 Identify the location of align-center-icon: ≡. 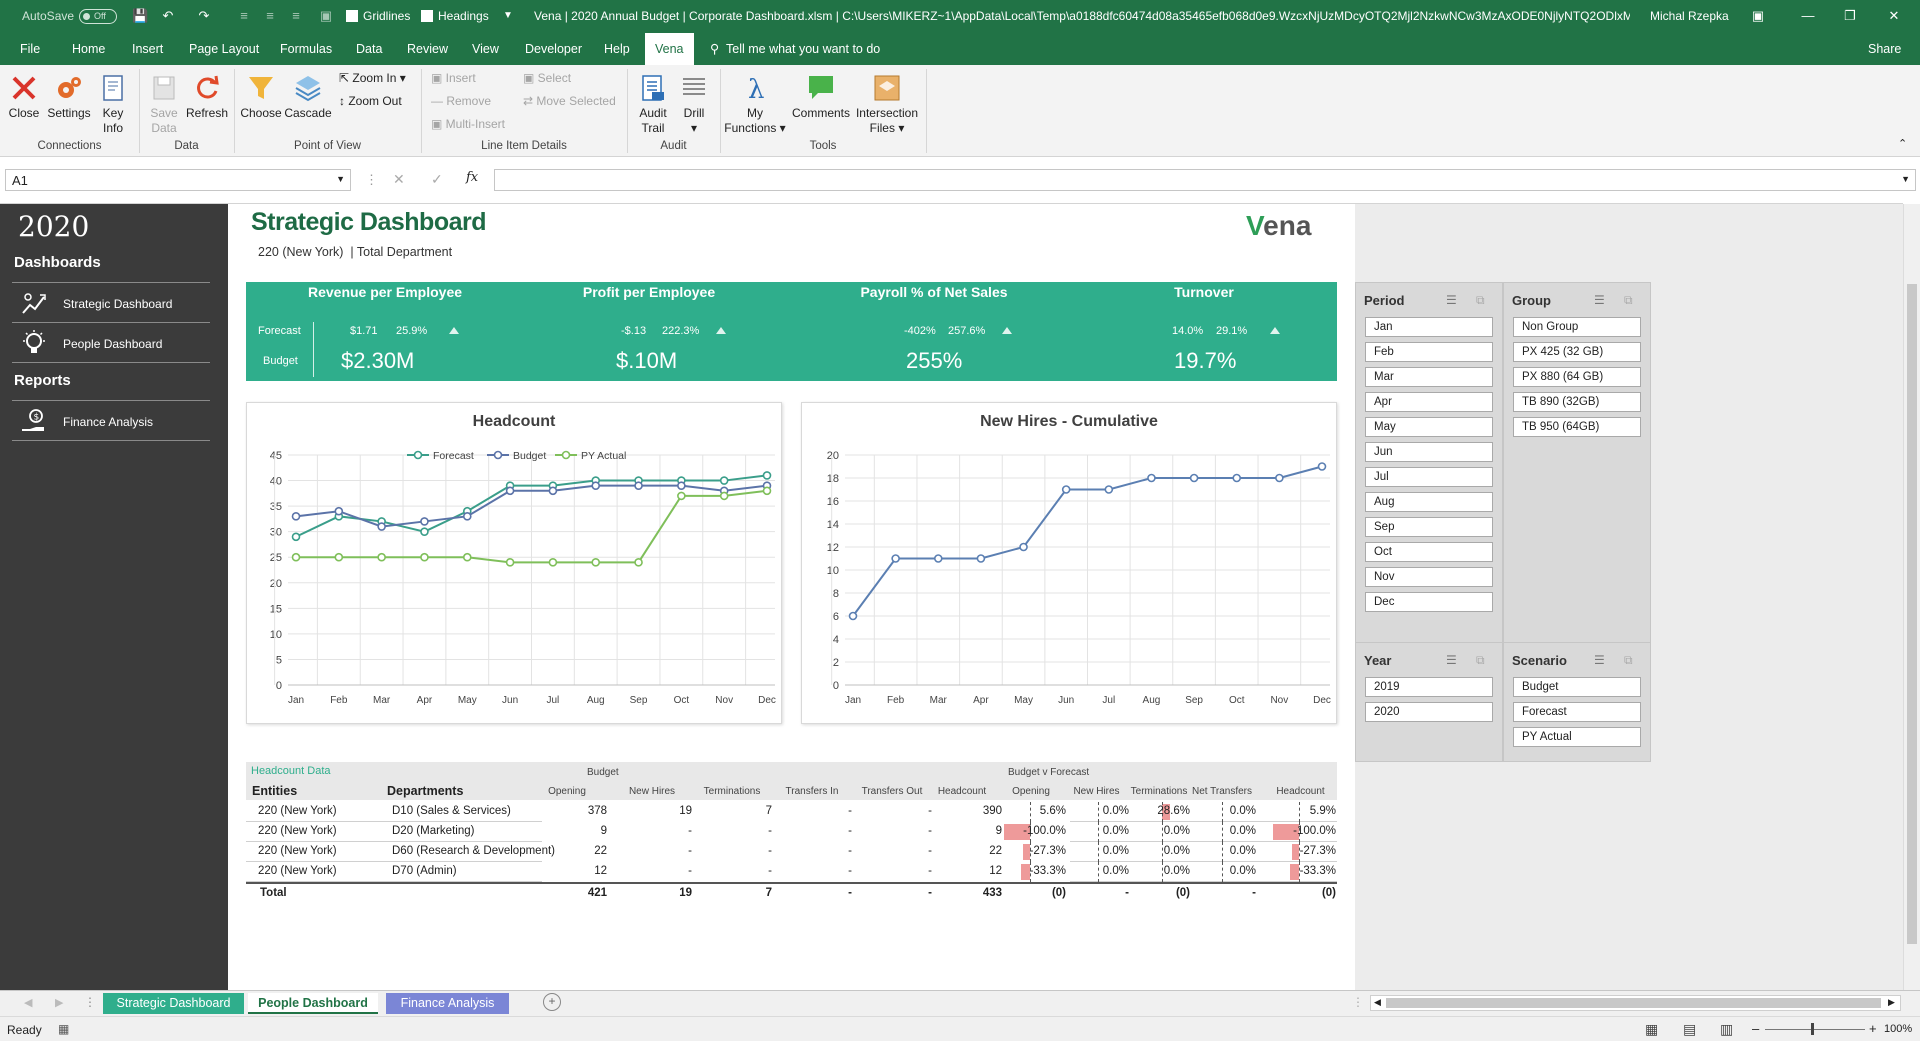
(270, 15).